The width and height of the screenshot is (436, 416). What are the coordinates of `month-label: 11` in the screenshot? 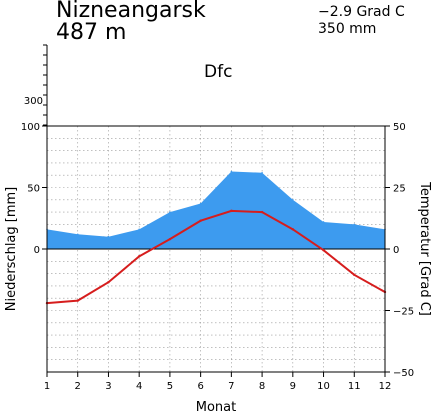 It's located at (354, 386).